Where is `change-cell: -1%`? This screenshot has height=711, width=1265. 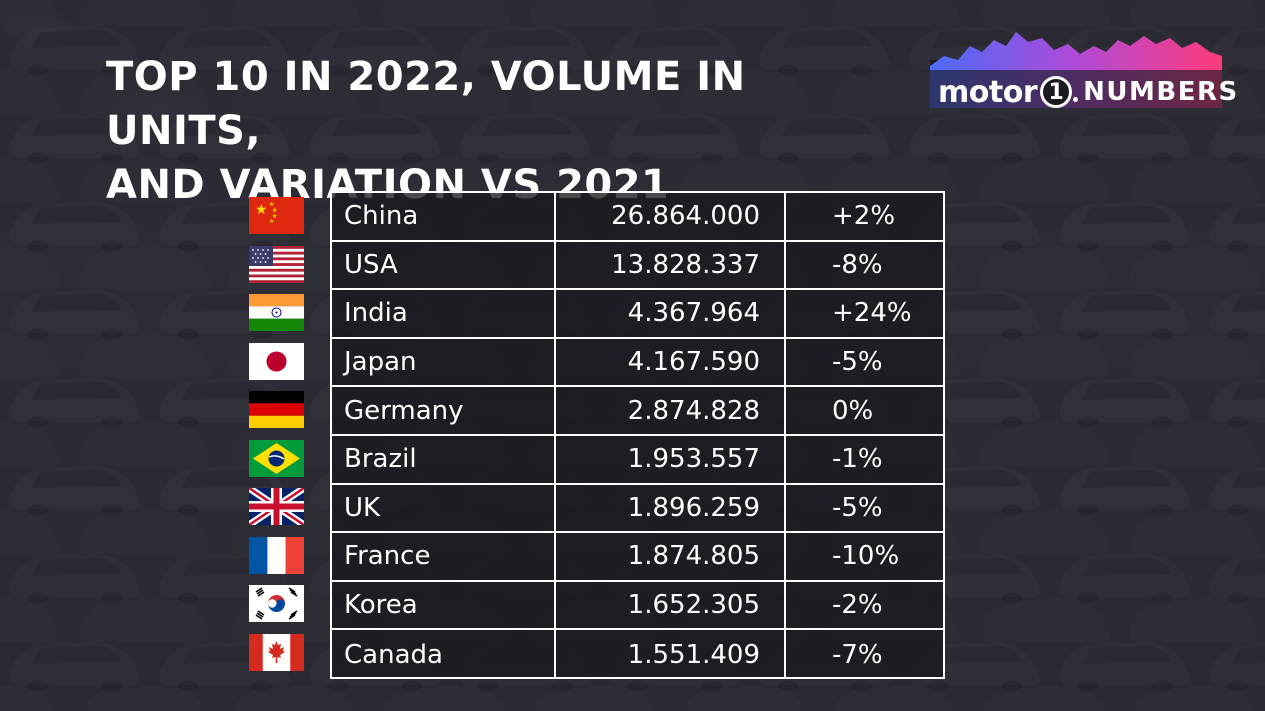 change-cell: -1% is located at coordinates (857, 459).